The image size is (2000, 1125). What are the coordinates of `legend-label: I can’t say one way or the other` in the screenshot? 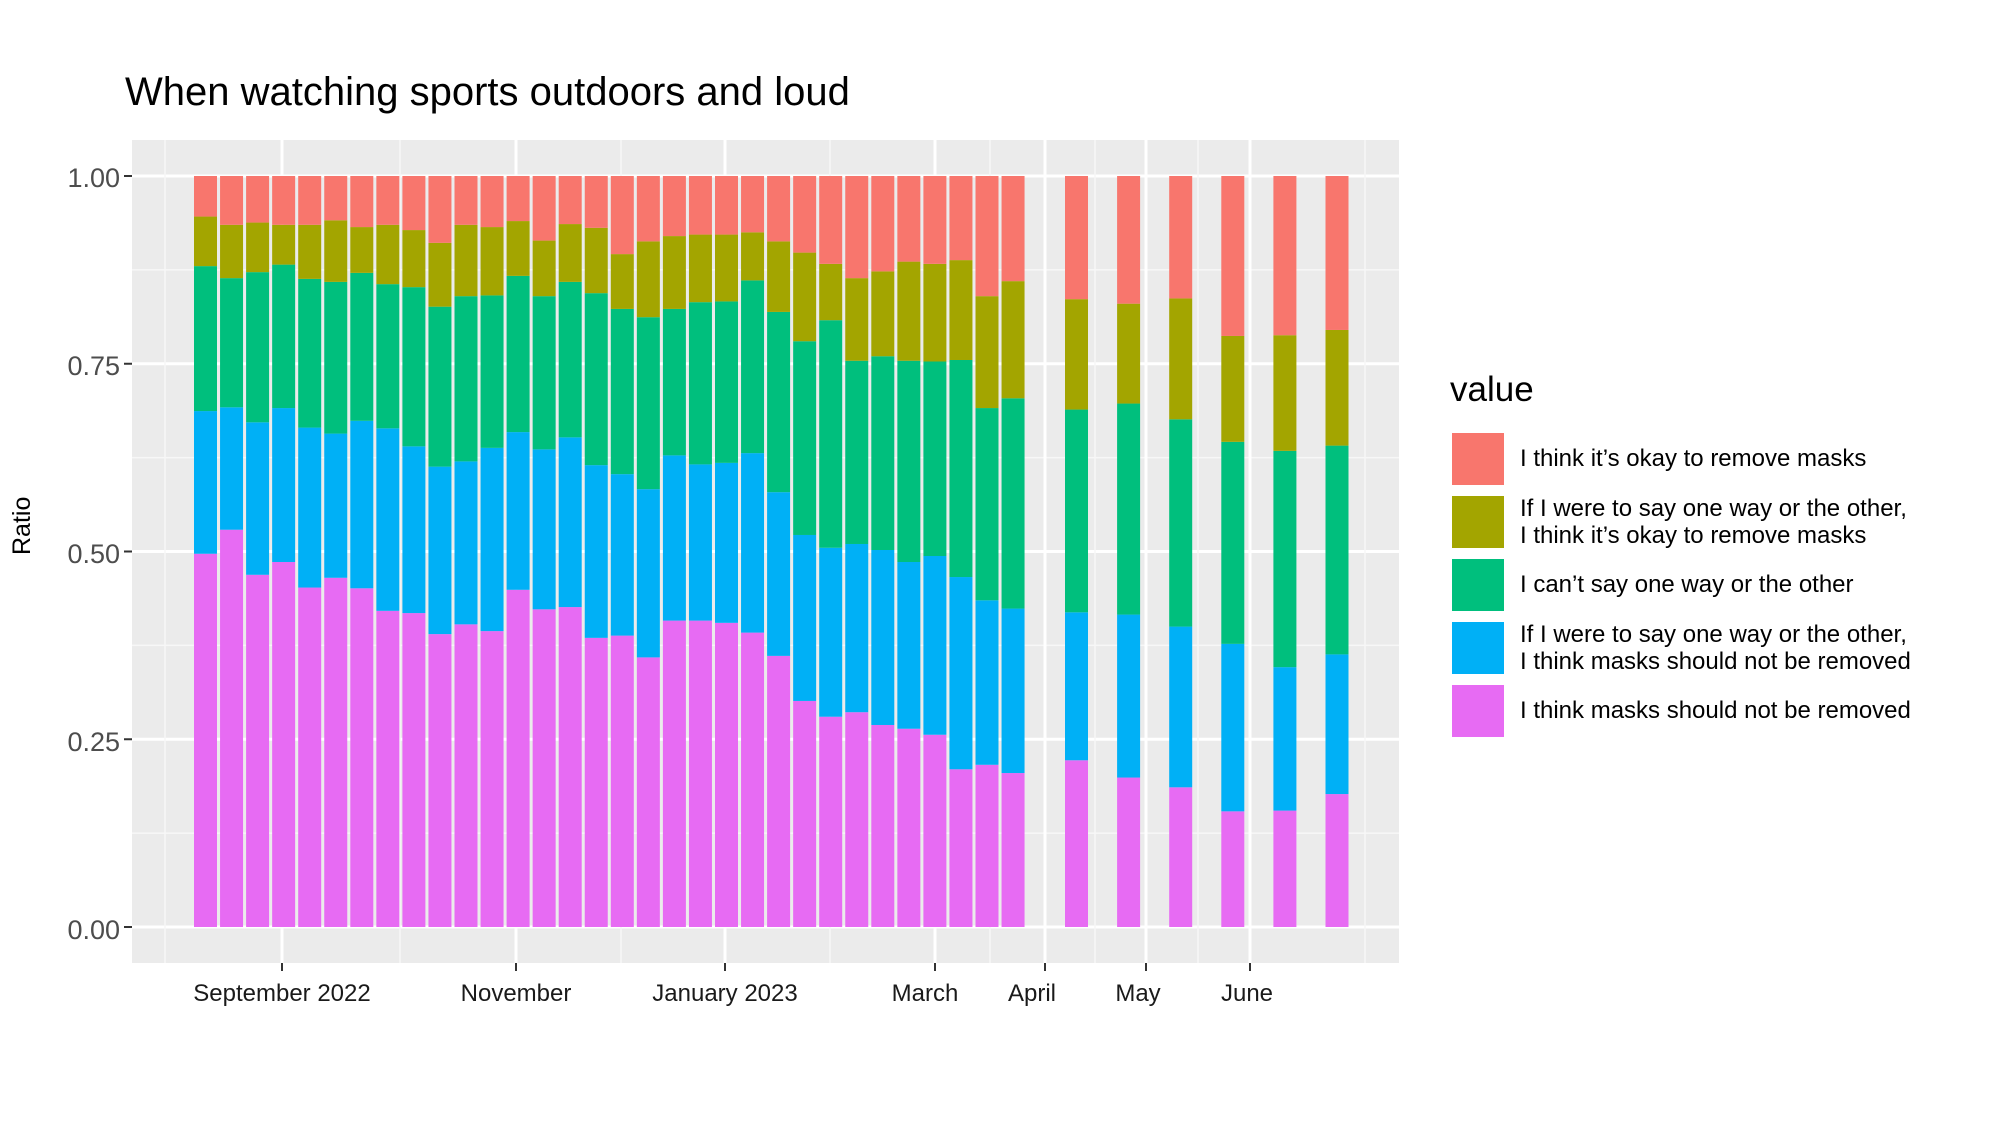 It's located at (1687, 584).